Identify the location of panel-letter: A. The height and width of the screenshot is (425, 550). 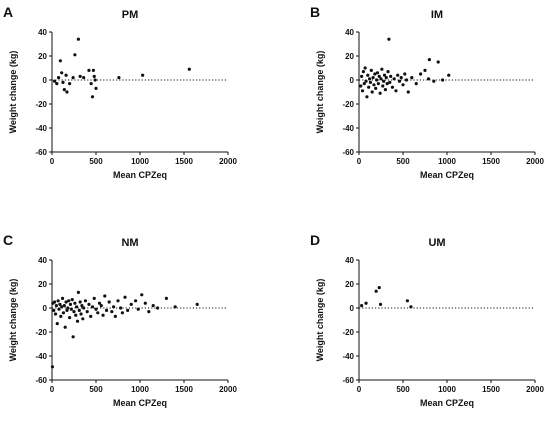
(8, 12).